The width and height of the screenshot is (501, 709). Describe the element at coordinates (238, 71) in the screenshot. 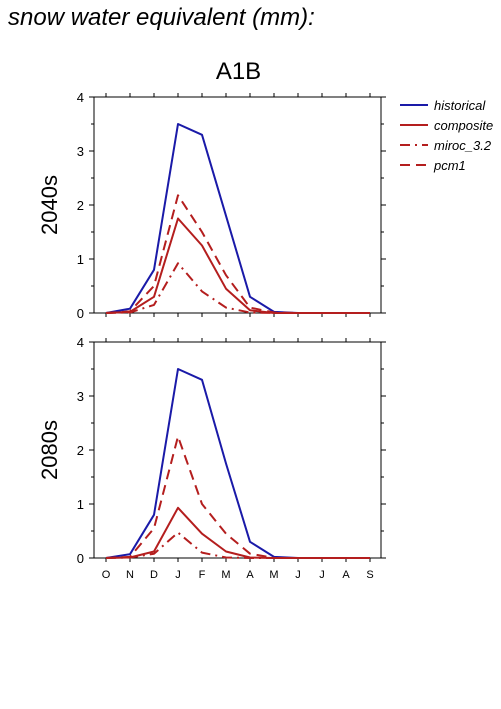

I see `scenario-title: A1B` at that location.